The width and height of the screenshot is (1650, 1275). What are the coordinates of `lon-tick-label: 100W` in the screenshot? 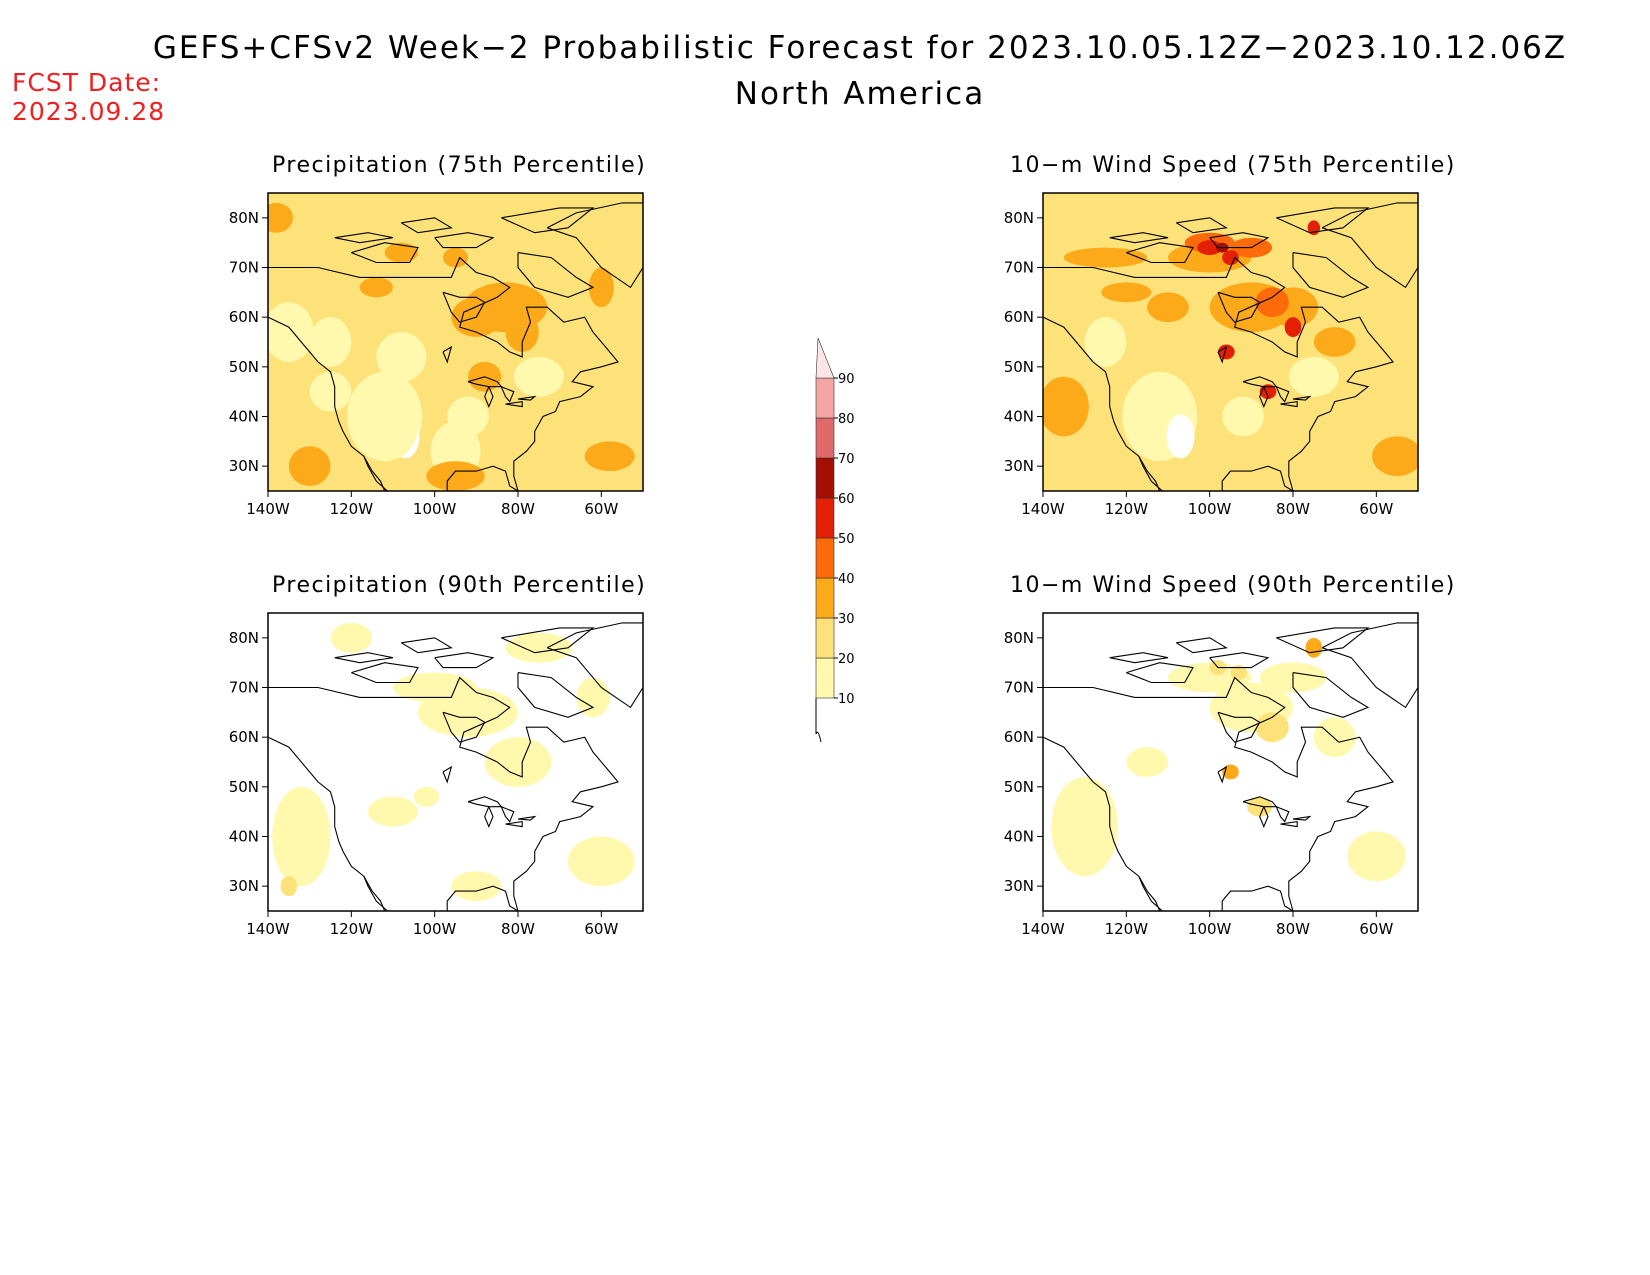 It's located at (435, 929).